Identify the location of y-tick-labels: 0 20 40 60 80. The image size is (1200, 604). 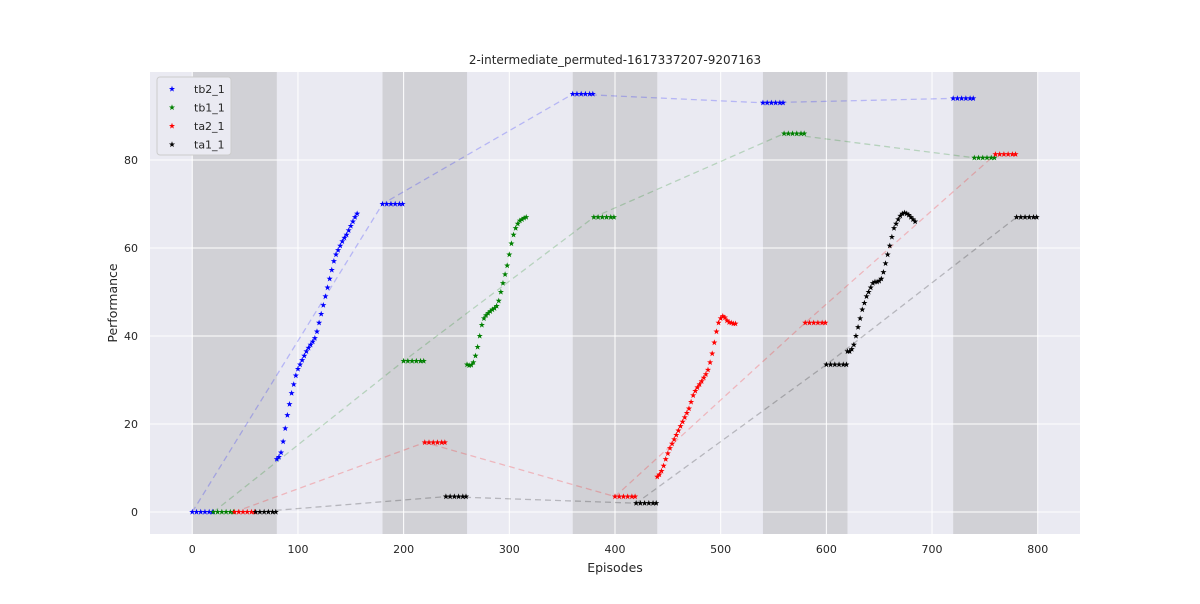
(131, 336).